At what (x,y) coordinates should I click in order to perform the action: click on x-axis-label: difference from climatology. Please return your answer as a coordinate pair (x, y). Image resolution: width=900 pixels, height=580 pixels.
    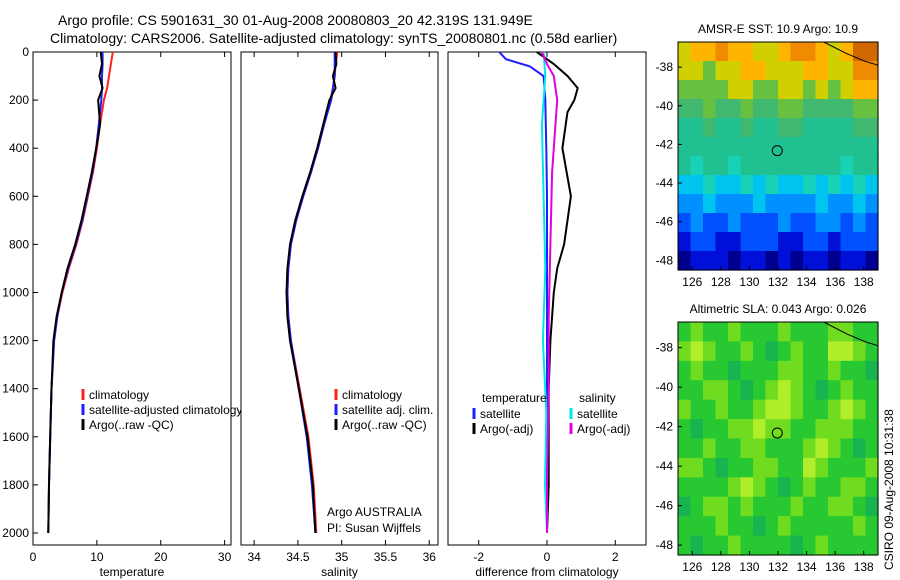
    Looking at the image, I should click on (546, 572).